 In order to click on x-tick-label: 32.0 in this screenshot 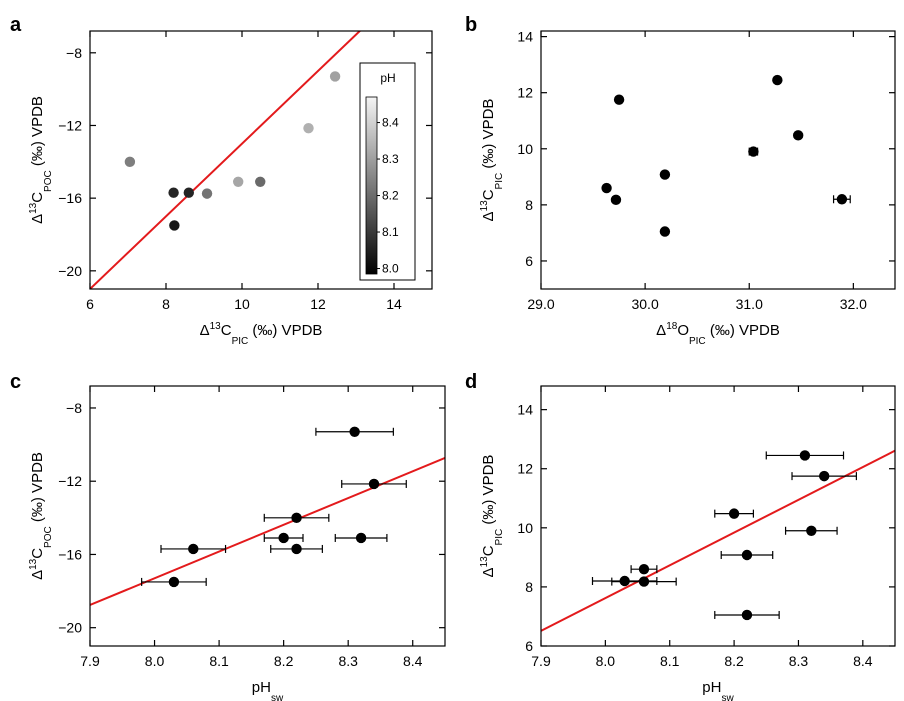, I will do `click(853, 304)`.